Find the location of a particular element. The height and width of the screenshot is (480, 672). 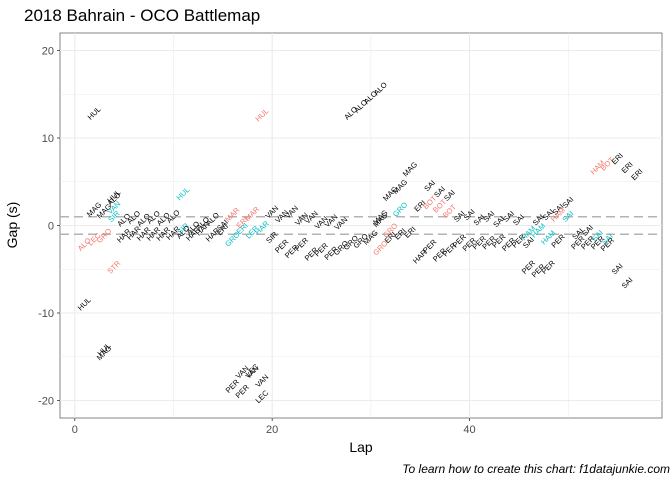

x-tick-label: 20 is located at coordinates (272, 430).